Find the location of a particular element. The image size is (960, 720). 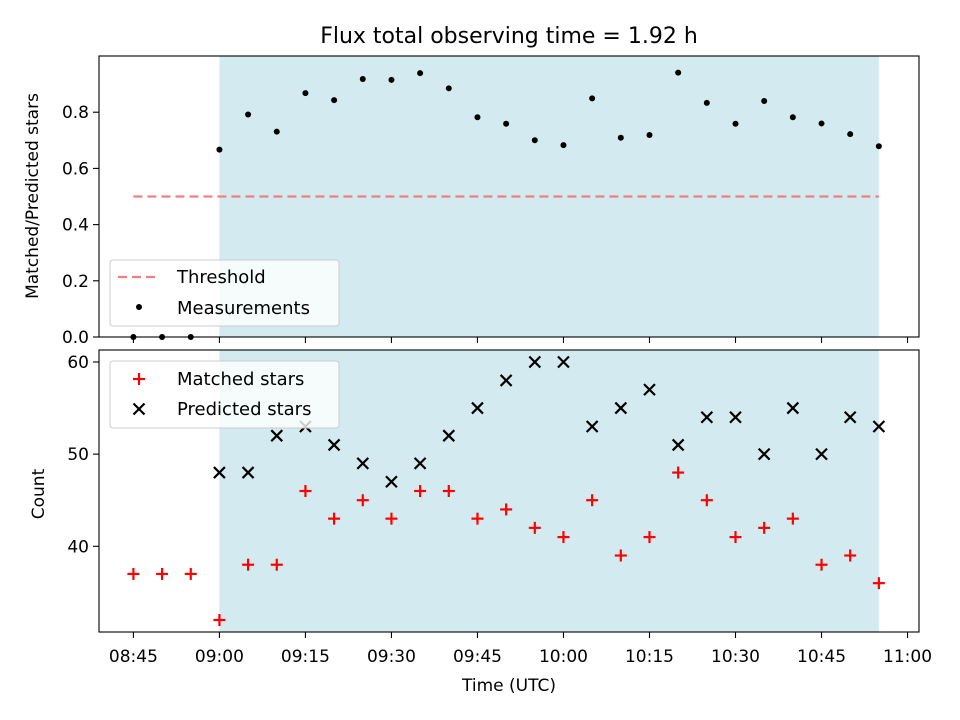

legend-predicted-swatch is located at coordinates (139, 409).